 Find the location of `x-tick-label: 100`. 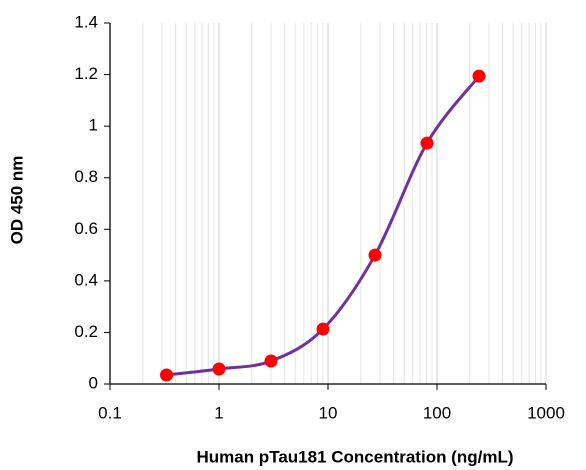

x-tick-label: 100 is located at coordinates (437, 412).